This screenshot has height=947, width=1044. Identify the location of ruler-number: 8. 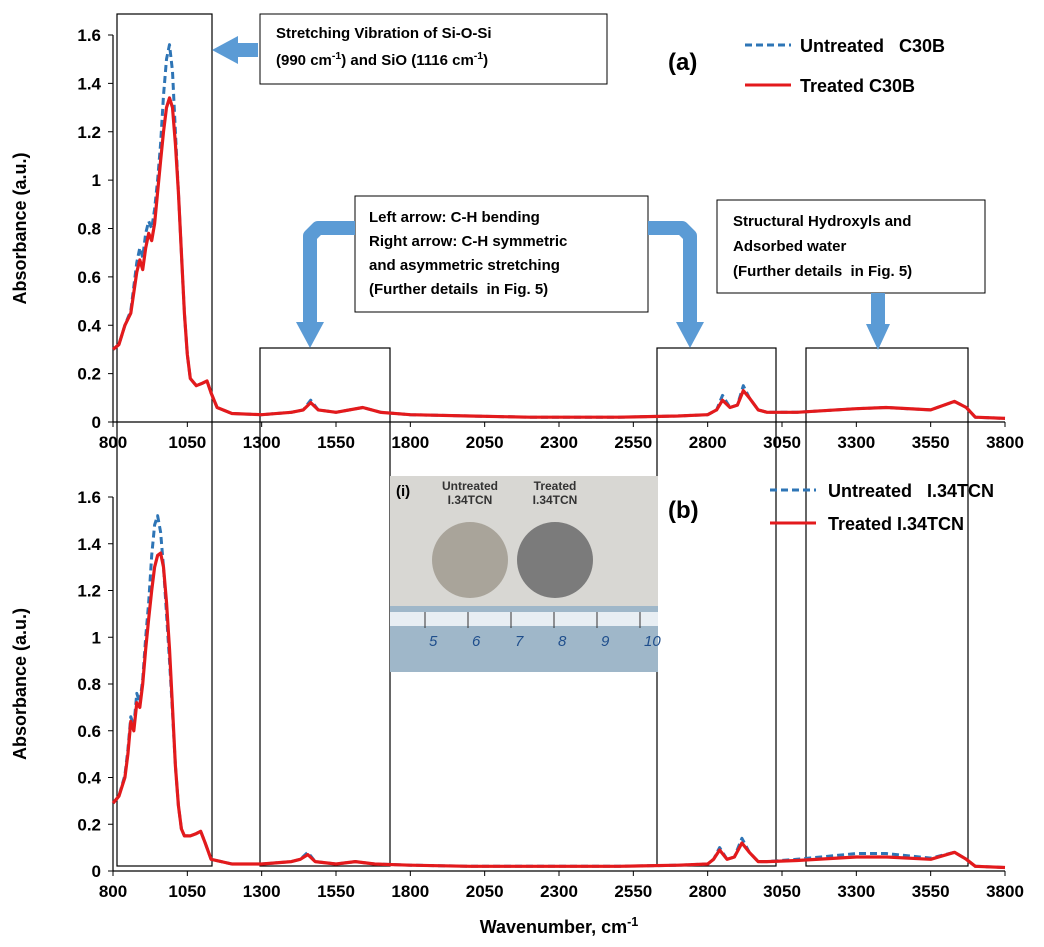
(562, 641).